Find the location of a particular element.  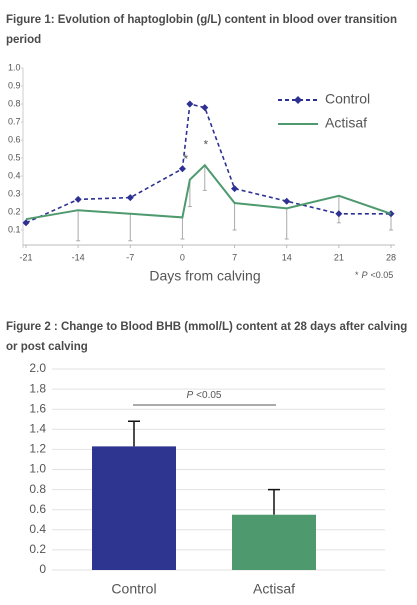

x-tick-label: 21 is located at coordinates (339, 257).